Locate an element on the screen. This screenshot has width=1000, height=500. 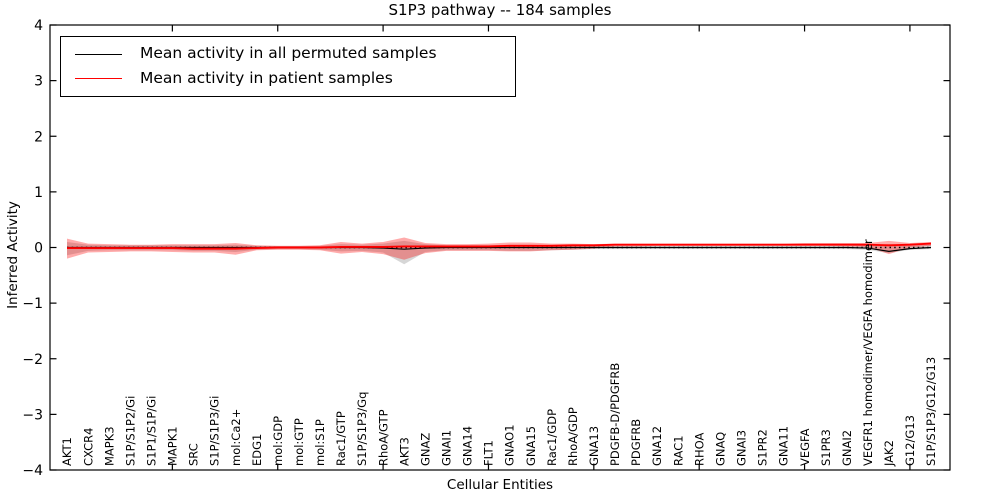
x-category-label: JAK2 is located at coordinates (889, 453).